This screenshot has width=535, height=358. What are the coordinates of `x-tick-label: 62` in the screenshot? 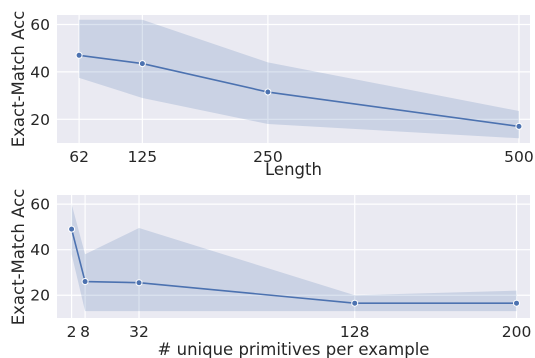 It's located at (79, 157).